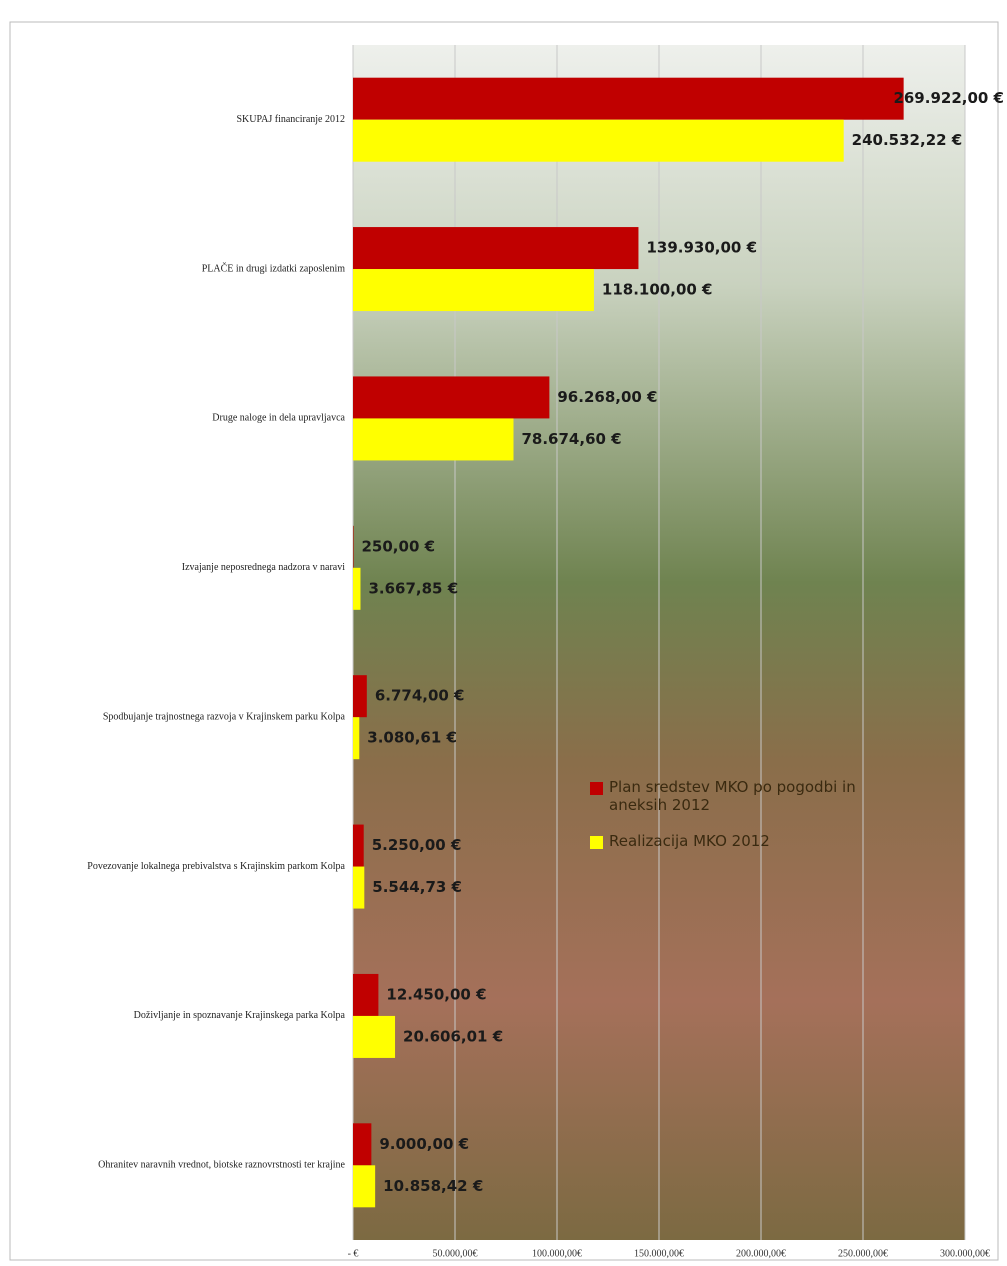 This screenshot has width=1007, height=1266. Describe the element at coordinates (263, 567) in the screenshot. I see `y-tick-label: Izvajanje neposrednega nadzora v naravi` at that location.